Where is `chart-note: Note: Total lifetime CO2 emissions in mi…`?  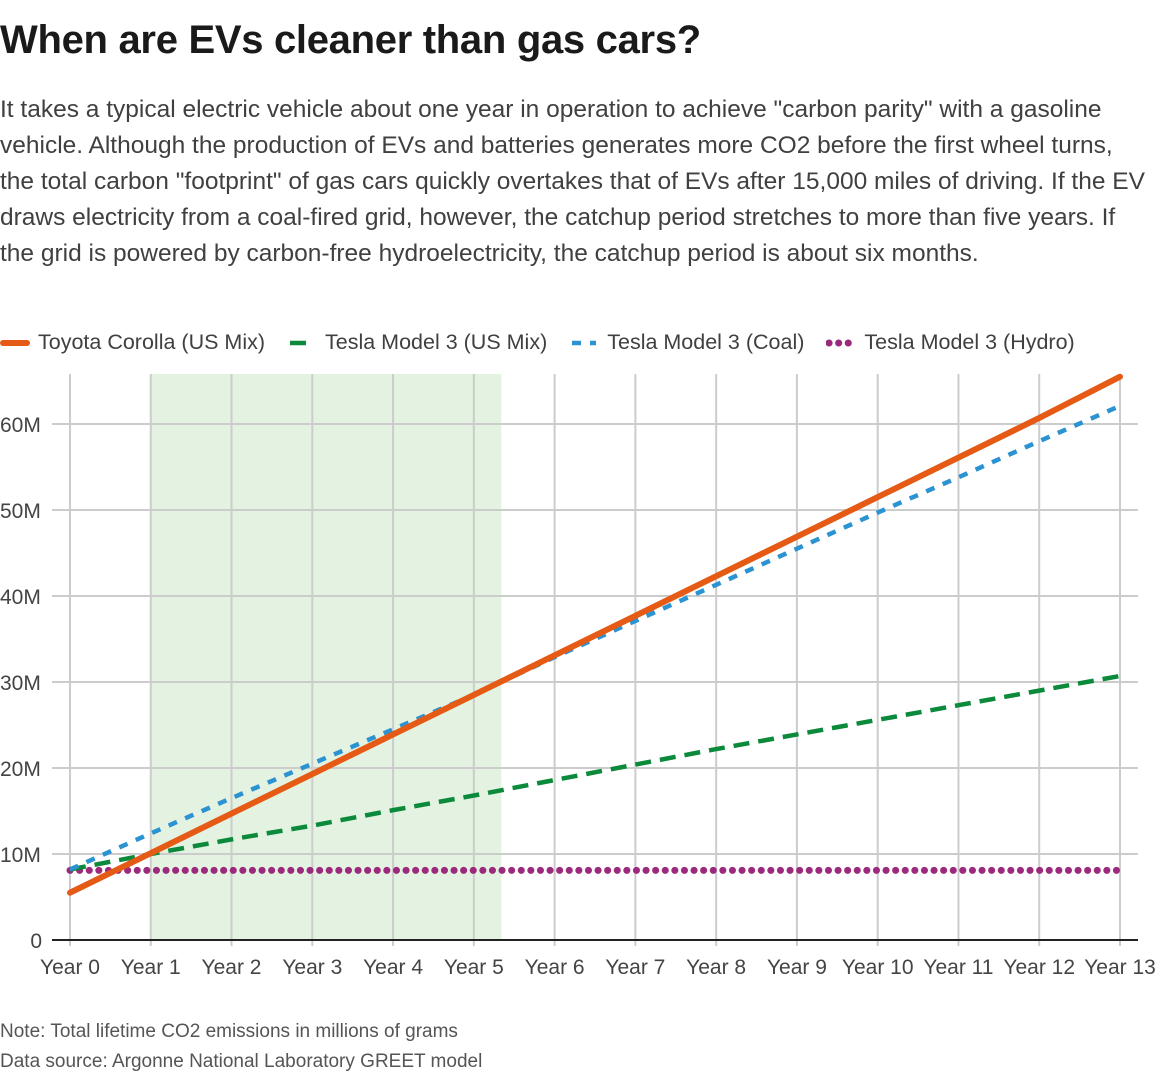 chart-note: Note: Total lifetime CO2 emissions in mi… is located at coordinates (229, 1031).